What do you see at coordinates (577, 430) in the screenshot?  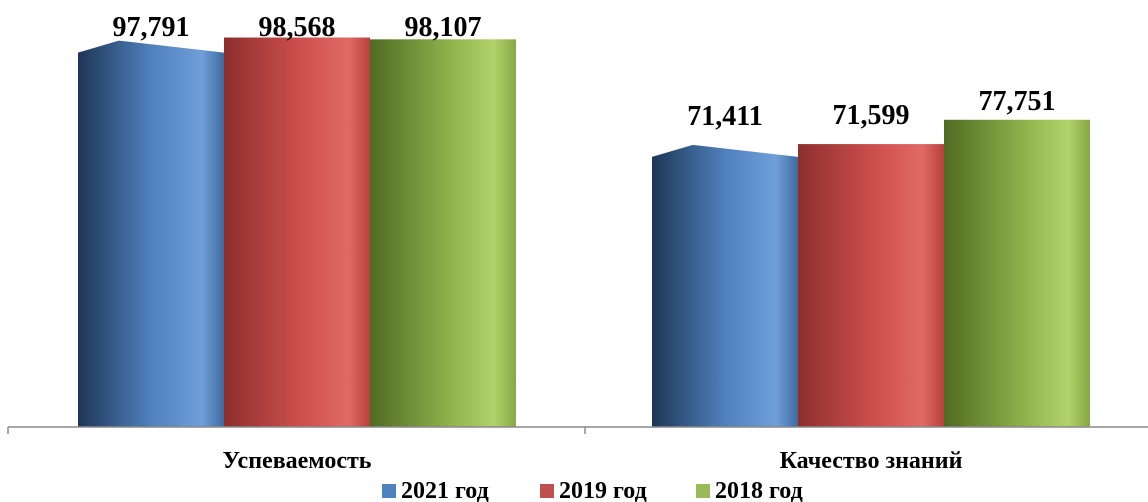 I see `x-axis` at bounding box center [577, 430].